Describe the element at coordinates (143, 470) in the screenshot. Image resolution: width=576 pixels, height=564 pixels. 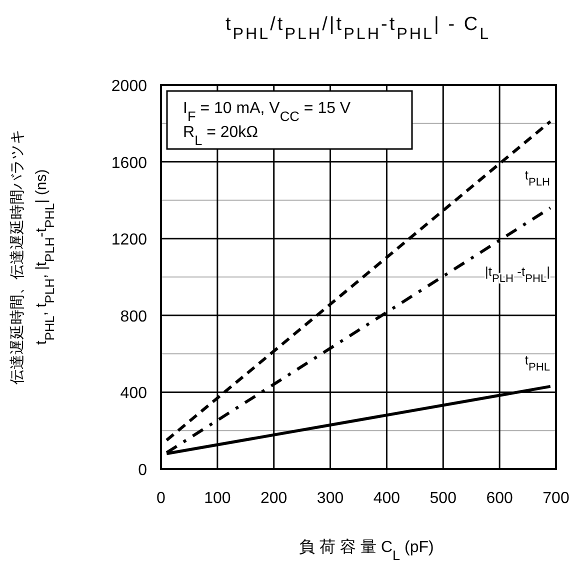
I see `y-tick-label: 0` at that location.